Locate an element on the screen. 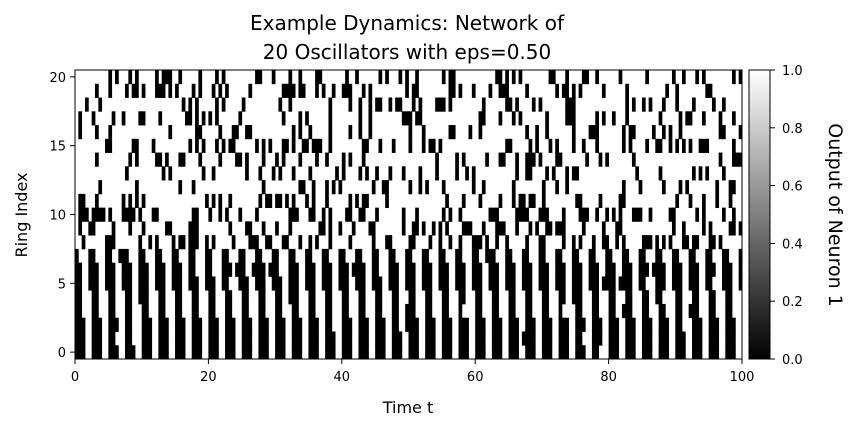 Image resolution: width=858 pixels, height=430 pixels. y-tick-label: 0 is located at coordinates (62, 353).